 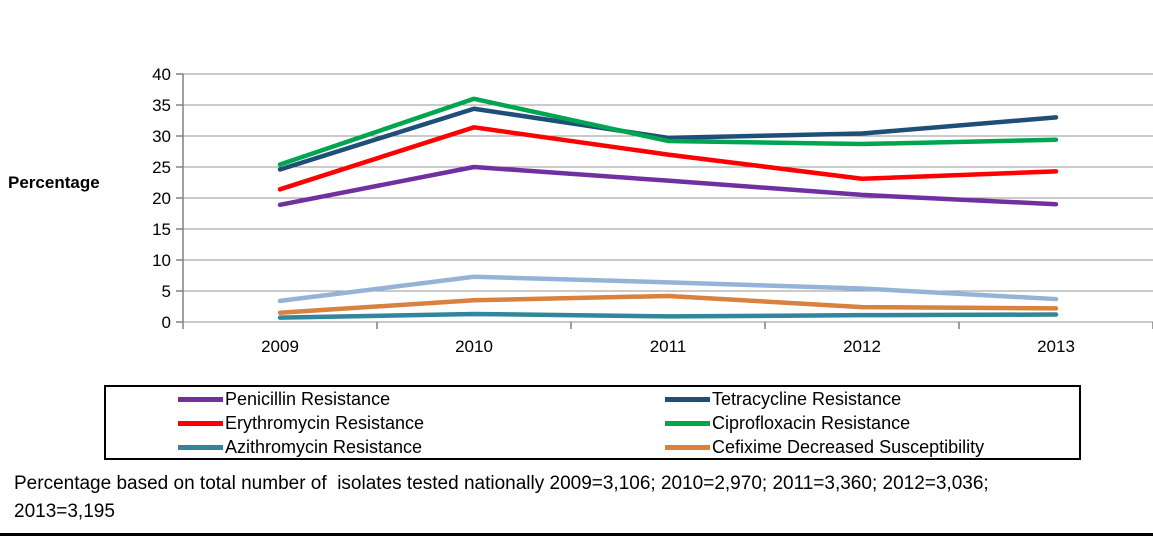 What do you see at coordinates (161, 229) in the screenshot?
I see `y-tick-label: 15` at bounding box center [161, 229].